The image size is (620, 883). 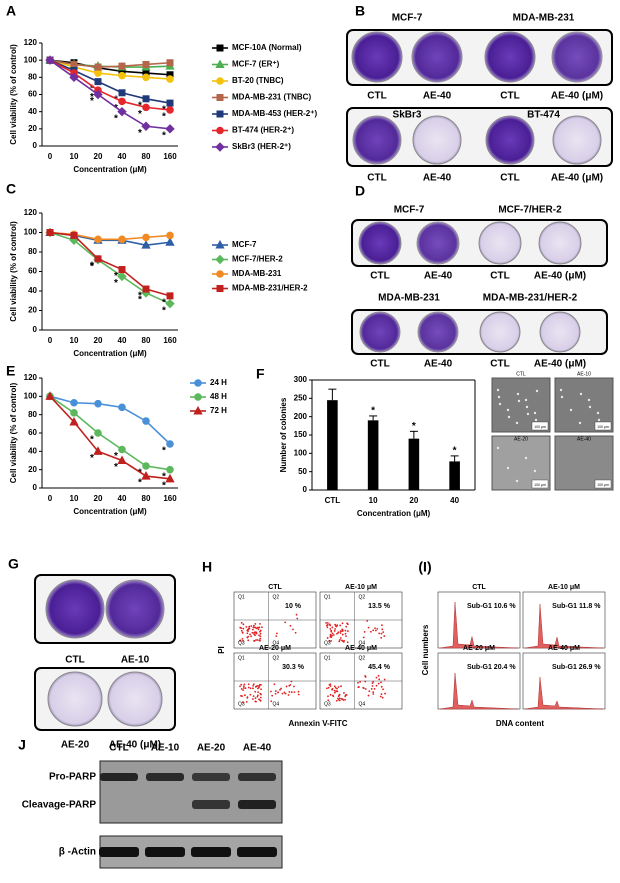 I want to click on y-tick-label: 0, so click(x=35, y=329).